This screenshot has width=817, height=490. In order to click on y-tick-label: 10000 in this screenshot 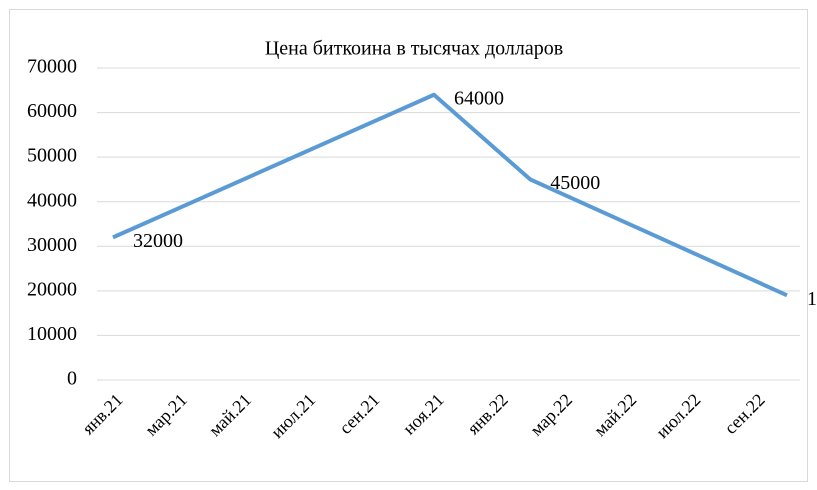, I will do `click(52, 334)`.